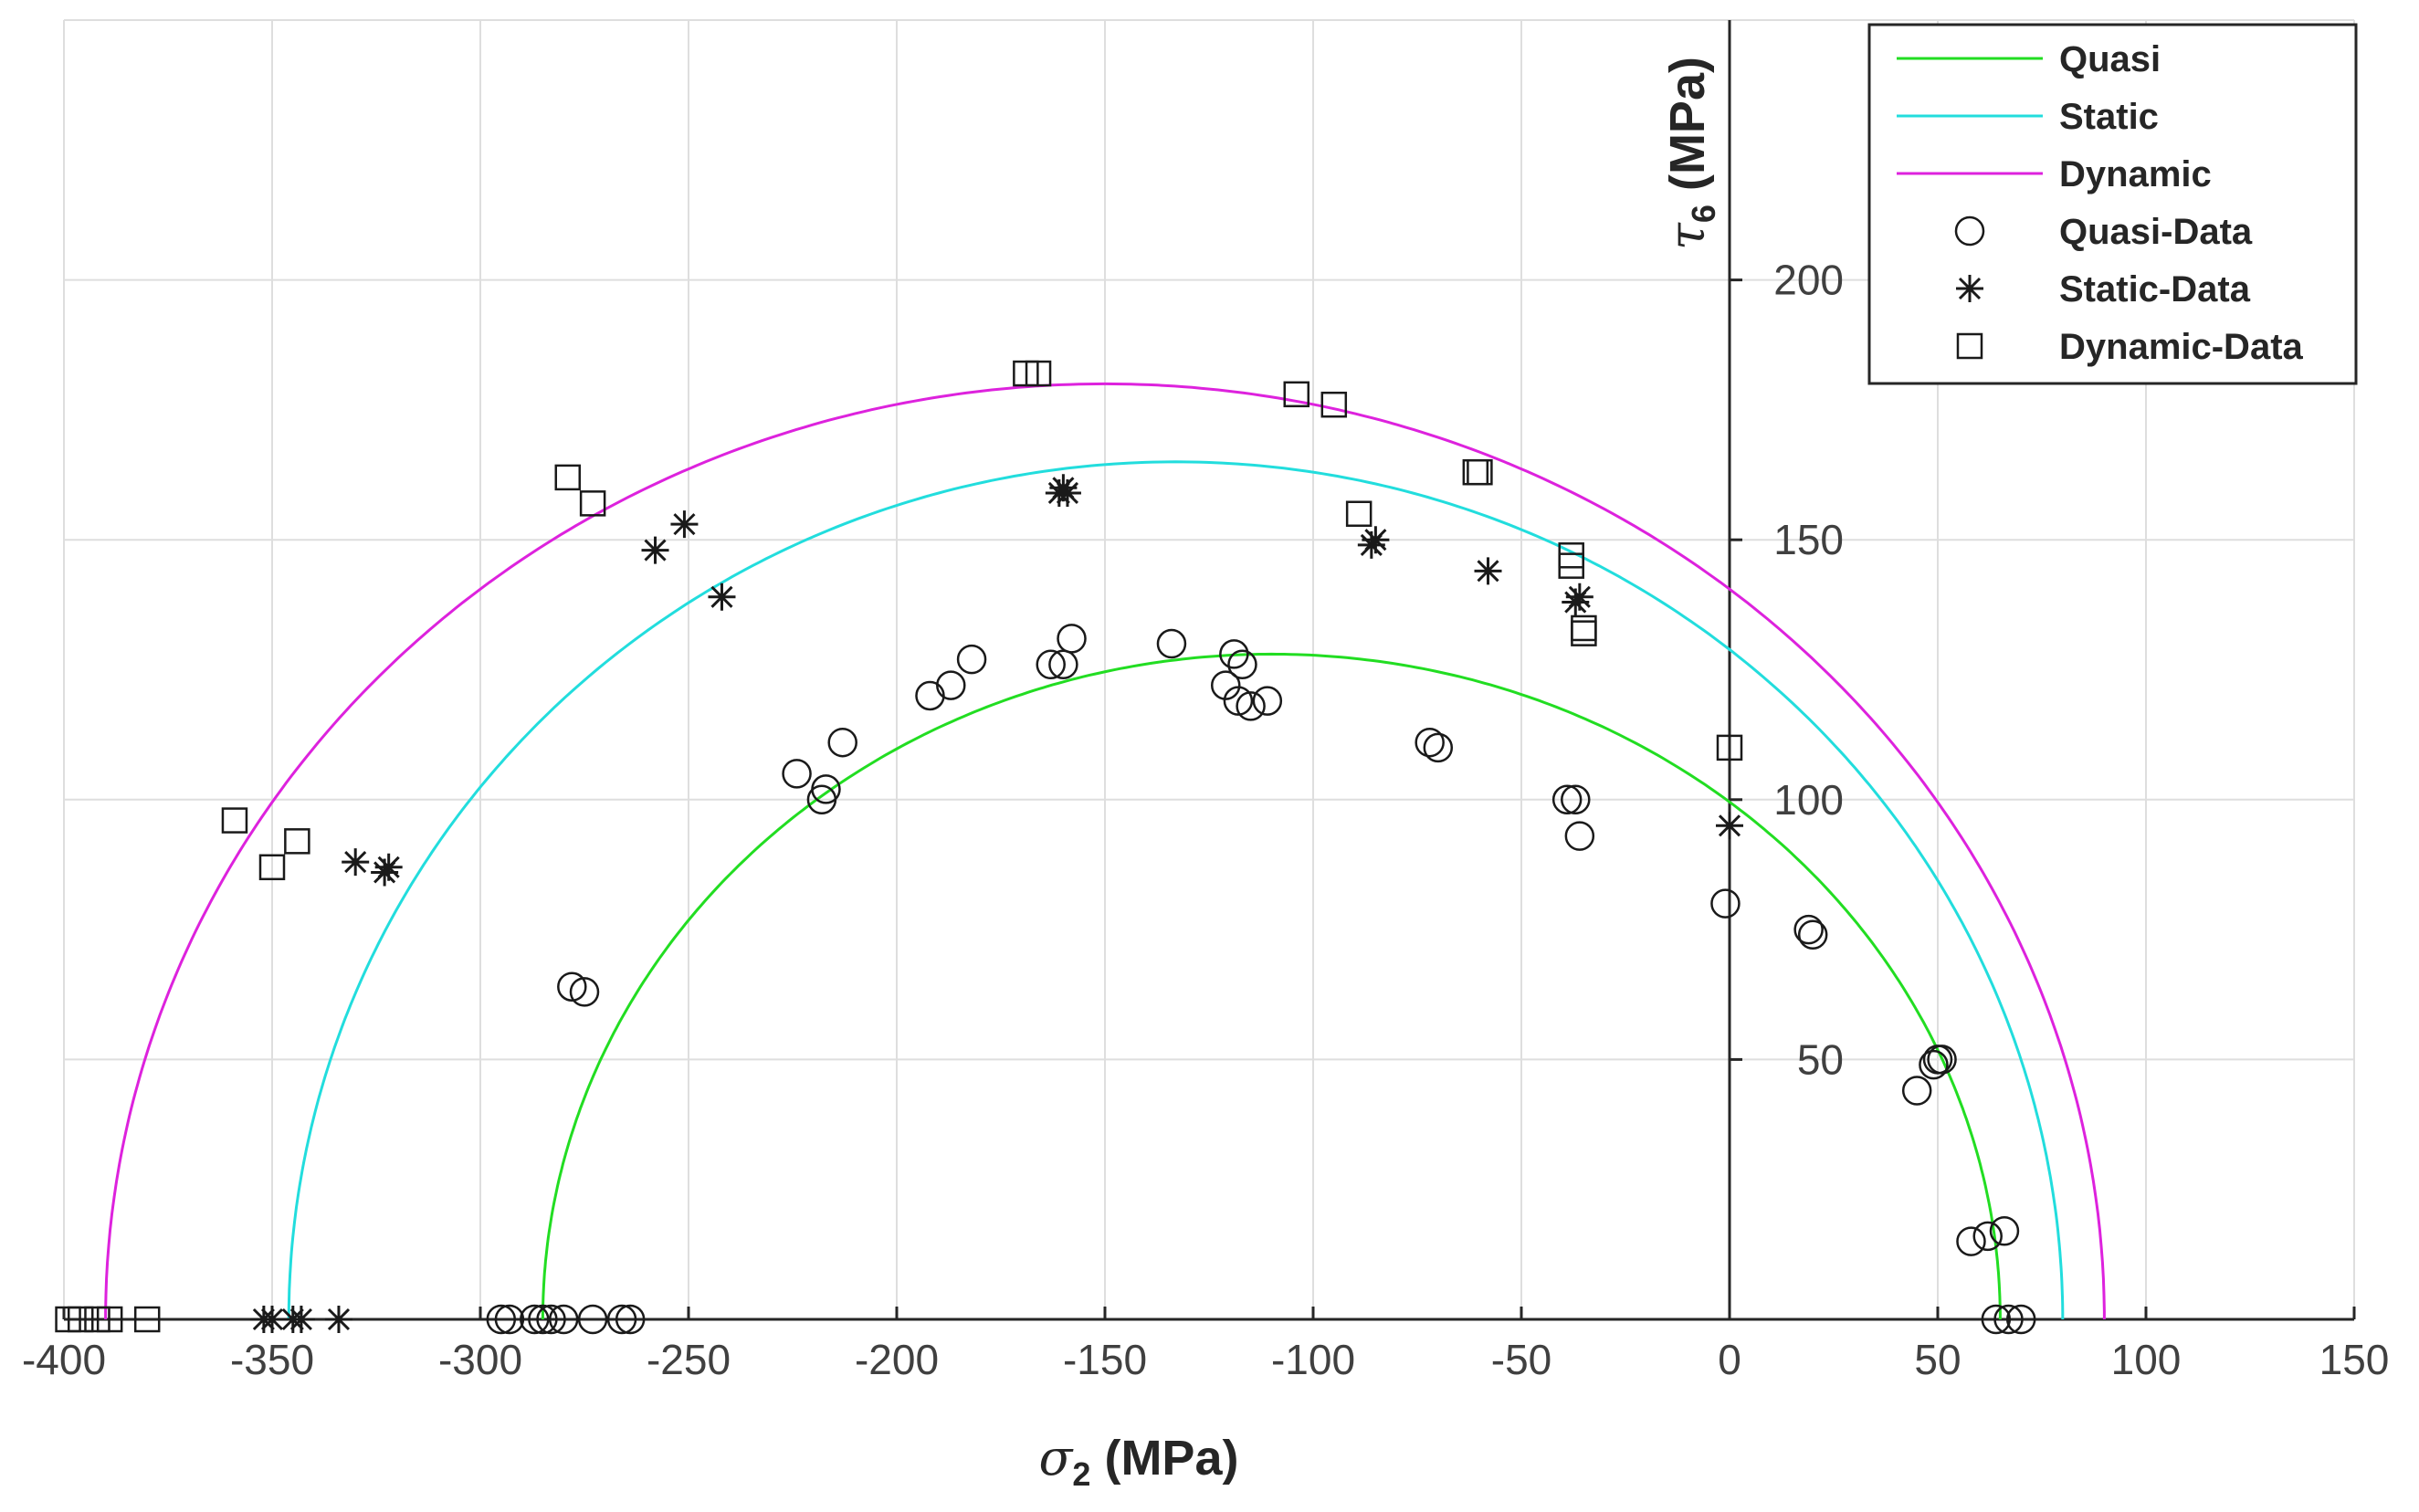  What do you see at coordinates (1808, 539) in the screenshot?
I see `y-tick-label: 150` at bounding box center [1808, 539].